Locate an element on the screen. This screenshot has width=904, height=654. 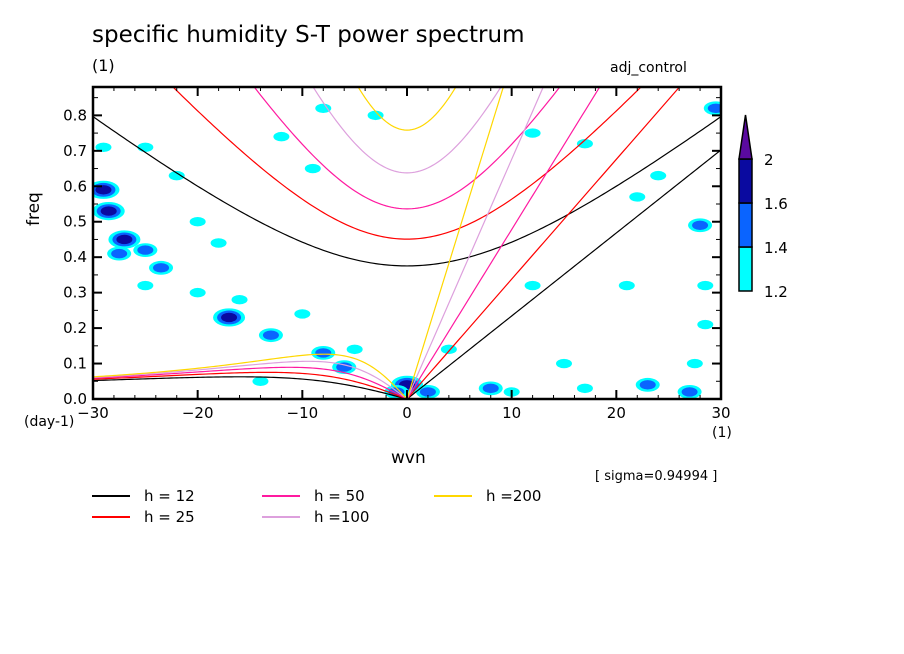
x-axis-unit: (1) is located at coordinates (722, 433).